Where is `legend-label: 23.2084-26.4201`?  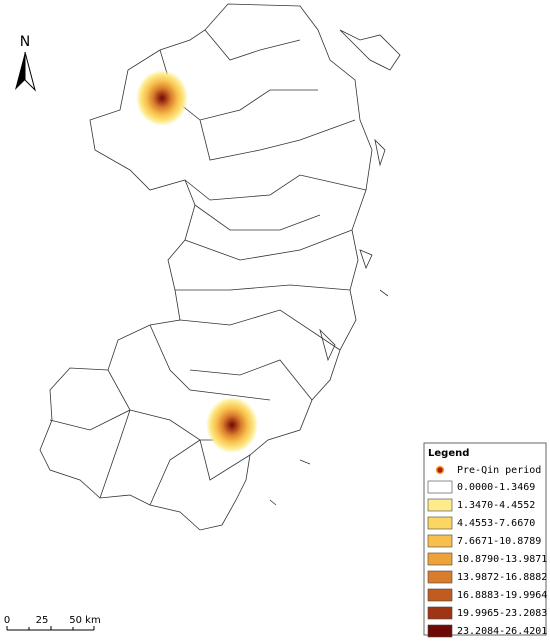
legend-label: 23.2084-26.4201 is located at coordinates (502, 631).